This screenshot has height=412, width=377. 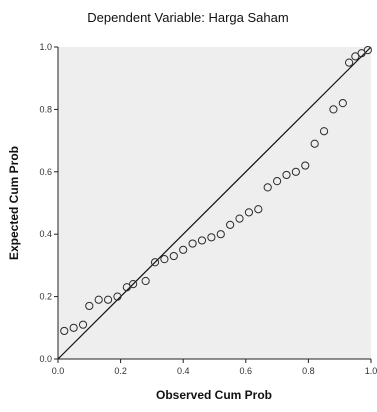 I want to click on y-axis-title: Expected Cum Prob, so click(x=14, y=203).